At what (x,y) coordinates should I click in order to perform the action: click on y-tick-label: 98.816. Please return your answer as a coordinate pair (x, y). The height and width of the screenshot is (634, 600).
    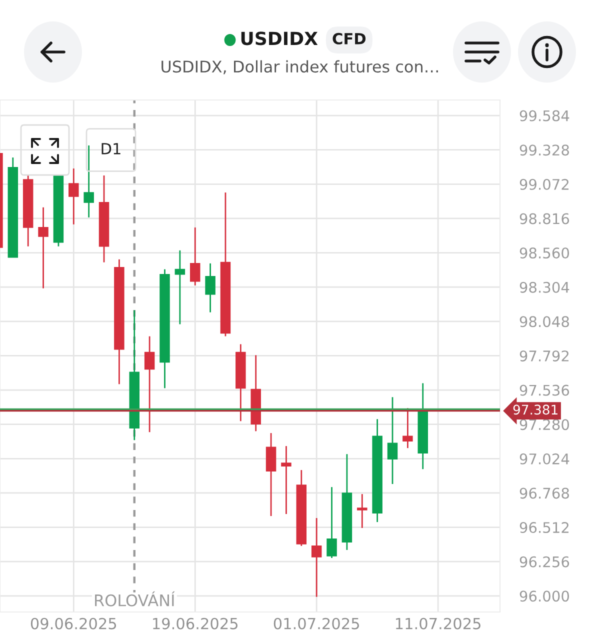
    Looking at the image, I should click on (545, 218).